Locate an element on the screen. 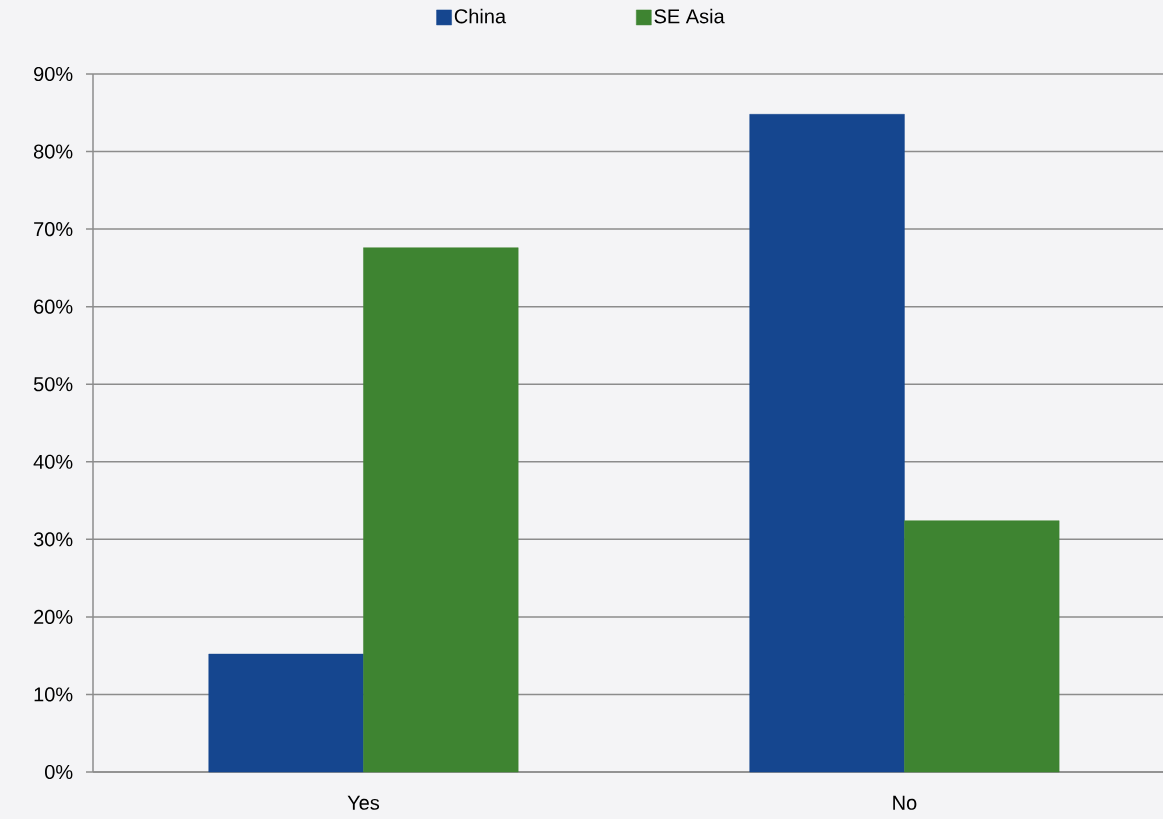  y-tick-label: 60% is located at coordinates (53, 306).